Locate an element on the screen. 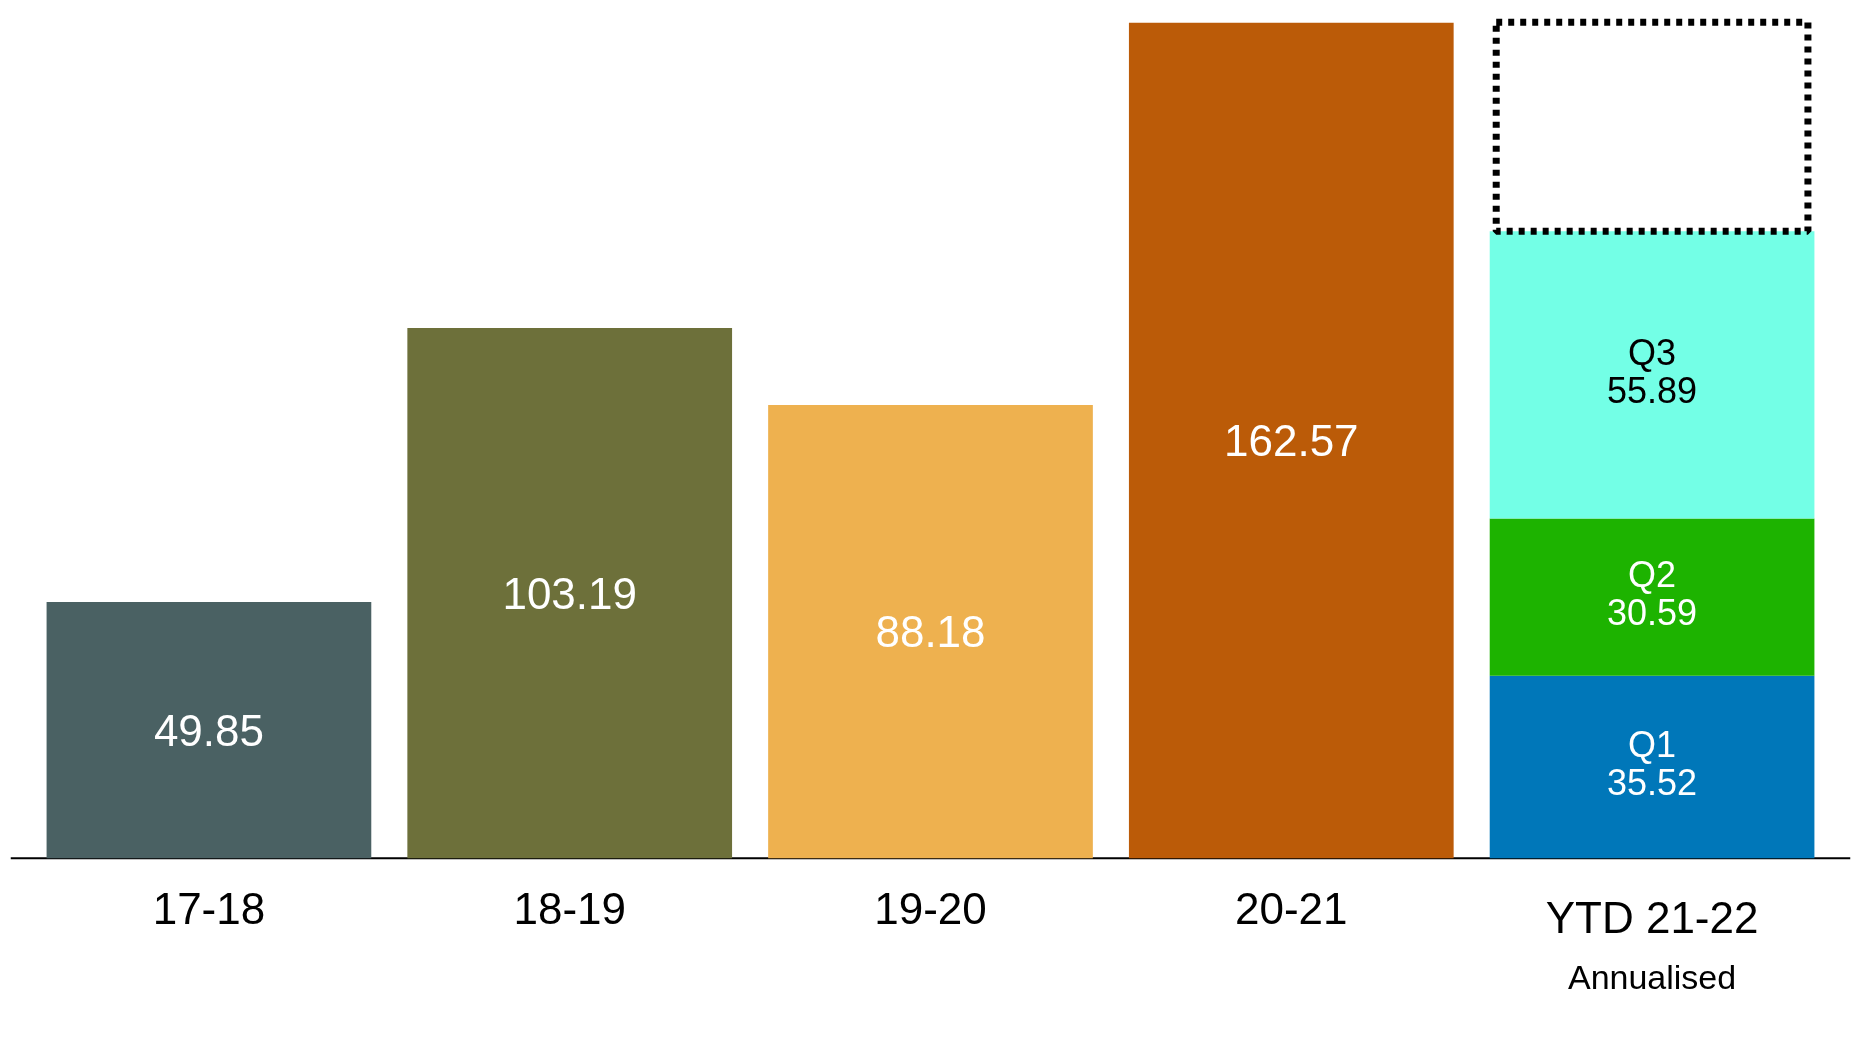  x-tick-label: 20-21 is located at coordinates (1291, 909).